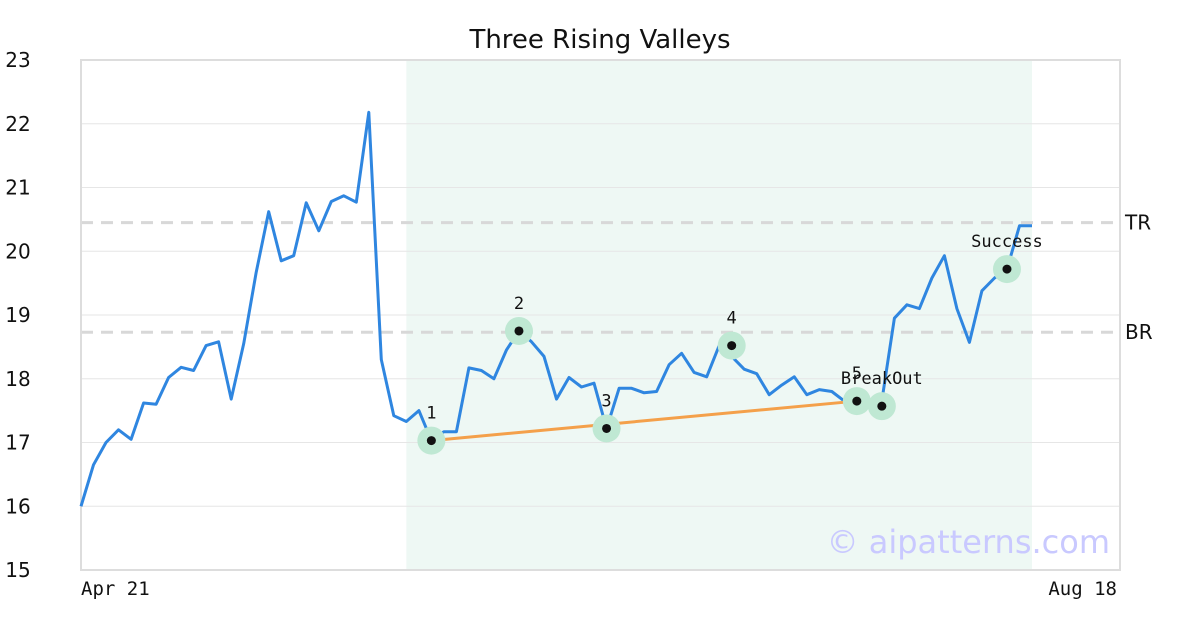 The width and height of the screenshot is (1200, 630). I want to click on y-tick-label-23: 23, so click(17, 60).